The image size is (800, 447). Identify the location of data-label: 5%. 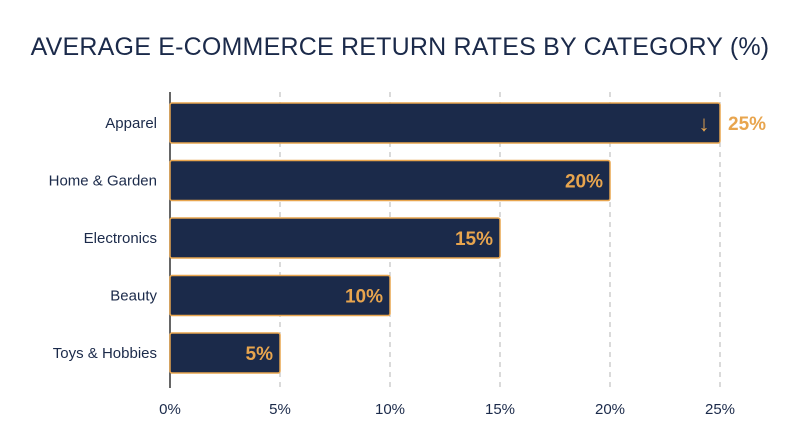
(260, 354).